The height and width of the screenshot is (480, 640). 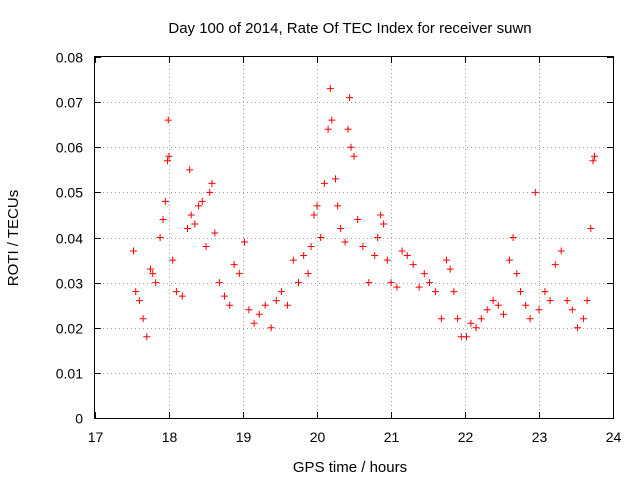 What do you see at coordinates (69, 238) in the screenshot?
I see `y-tick-labels: 0 0.01 0.02 0.03 0.04 0.05 0.06 0.07 0.08` at bounding box center [69, 238].